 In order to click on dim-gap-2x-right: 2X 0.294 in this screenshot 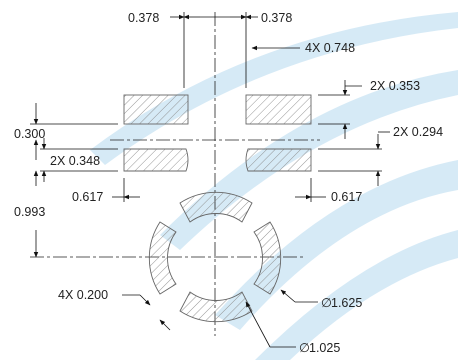, I will do `click(418, 132)`.